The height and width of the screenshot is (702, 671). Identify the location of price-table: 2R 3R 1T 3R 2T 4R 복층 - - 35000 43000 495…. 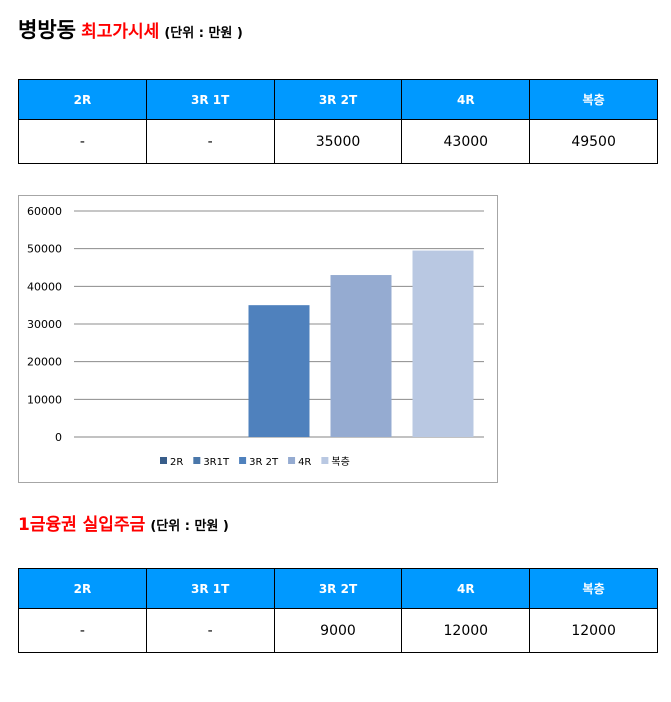
(338, 121).